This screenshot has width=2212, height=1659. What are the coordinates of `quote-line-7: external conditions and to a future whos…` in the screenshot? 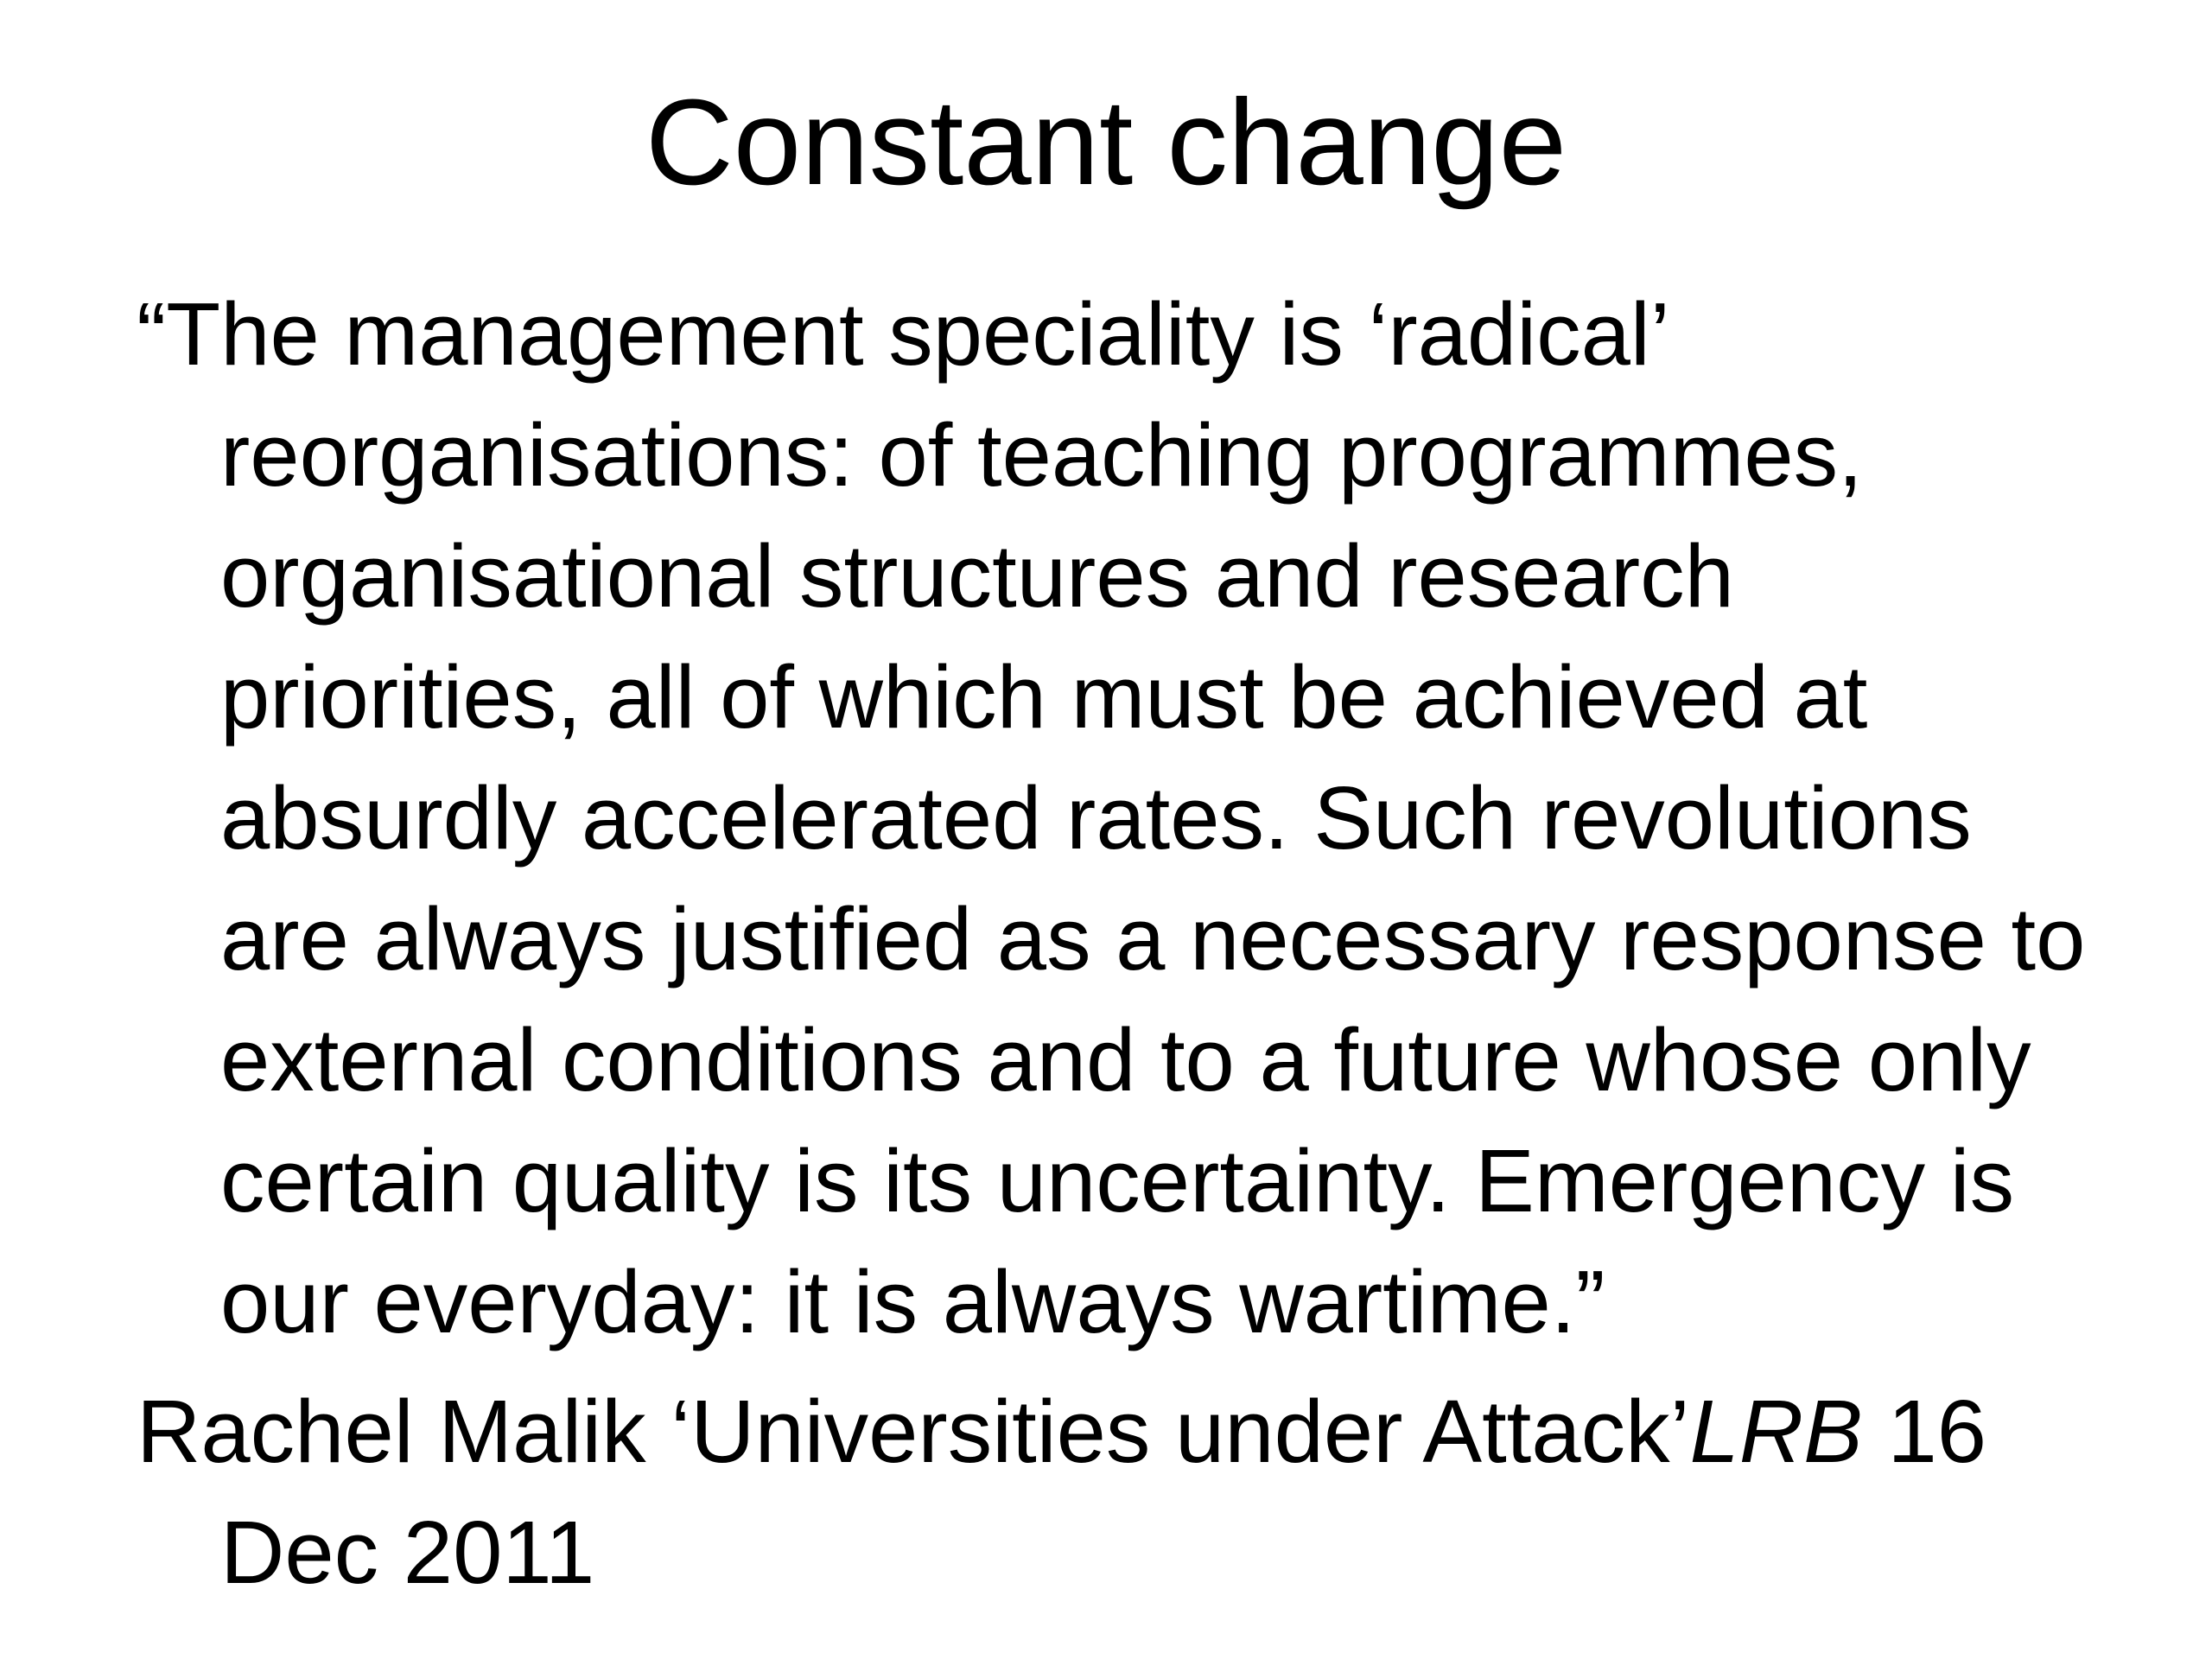 It's located at (1125, 1059).